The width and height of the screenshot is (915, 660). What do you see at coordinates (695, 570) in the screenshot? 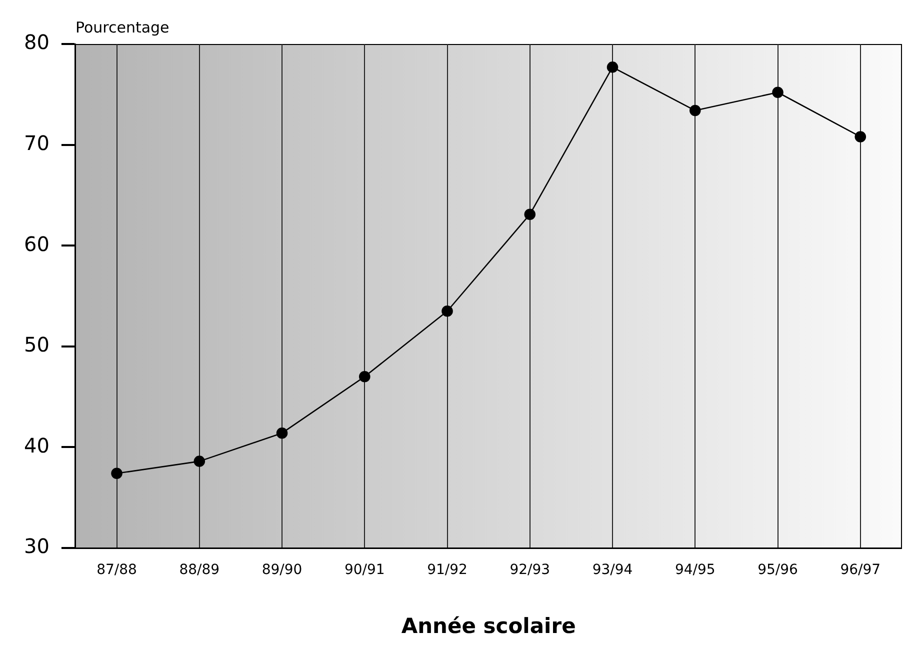
I see `x-tick-label: 94/95` at bounding box center [695, 570].